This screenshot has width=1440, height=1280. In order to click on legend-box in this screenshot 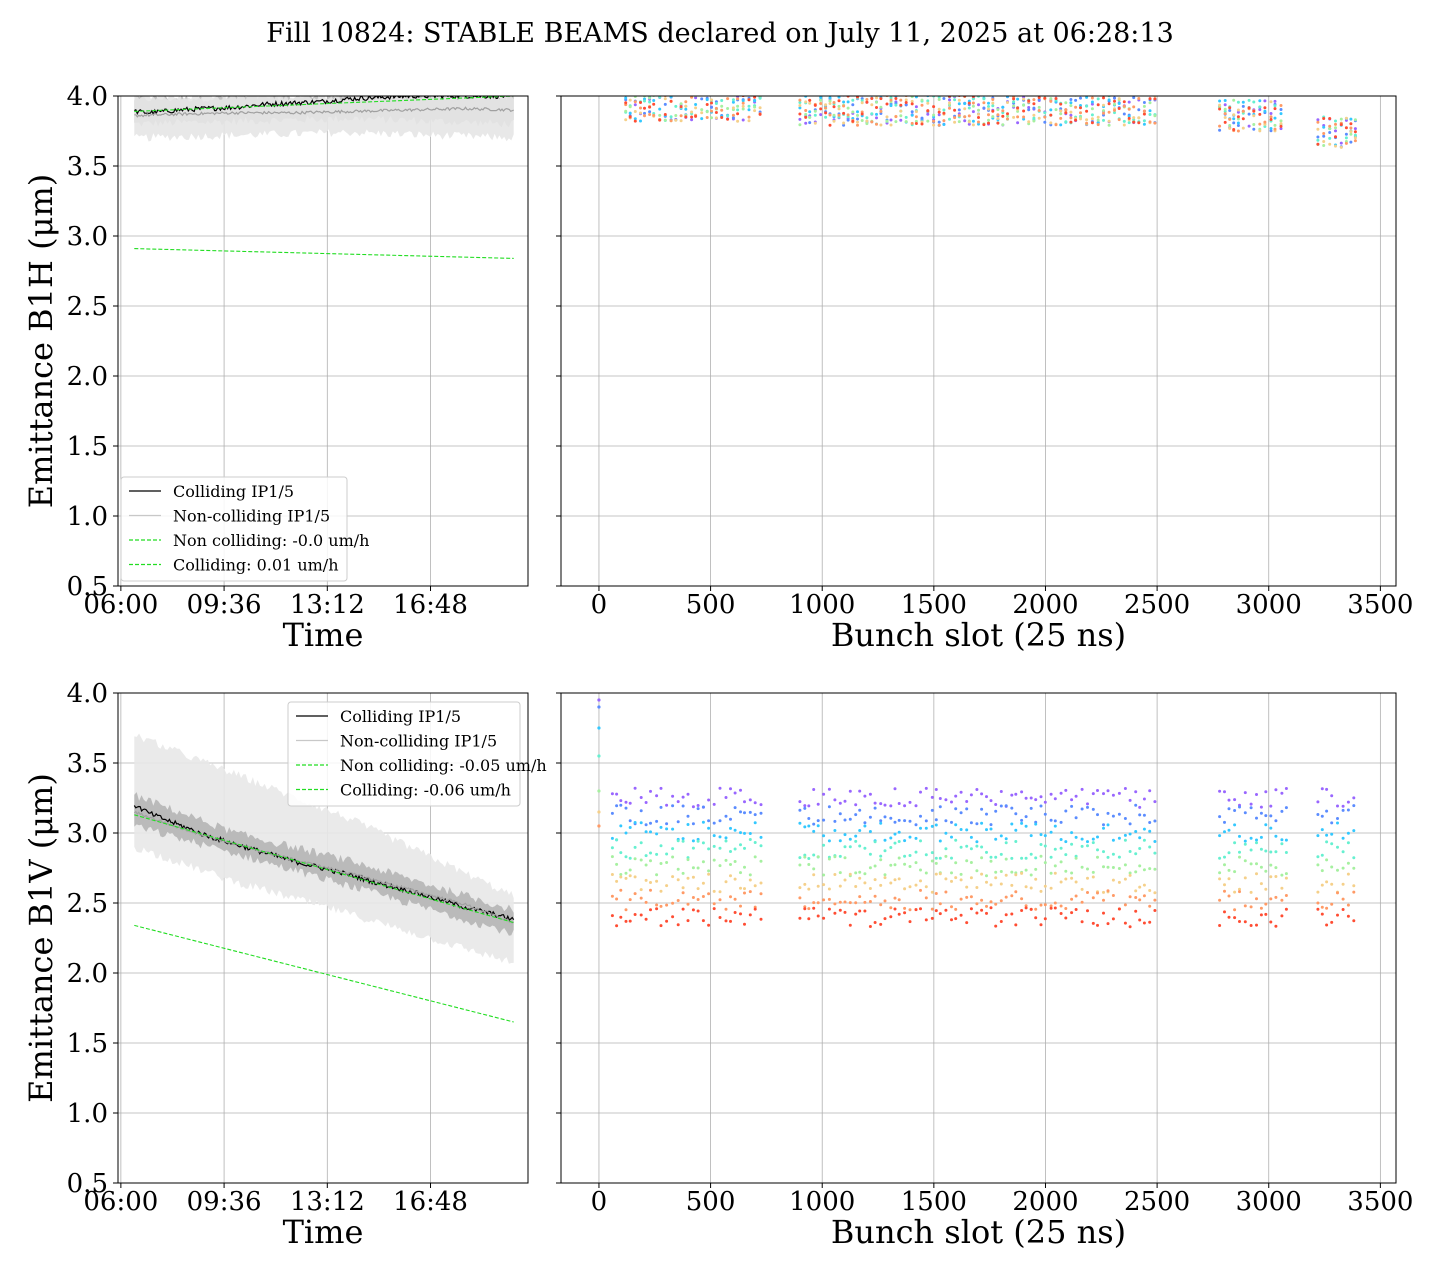, I will do `click(404, 754)`.